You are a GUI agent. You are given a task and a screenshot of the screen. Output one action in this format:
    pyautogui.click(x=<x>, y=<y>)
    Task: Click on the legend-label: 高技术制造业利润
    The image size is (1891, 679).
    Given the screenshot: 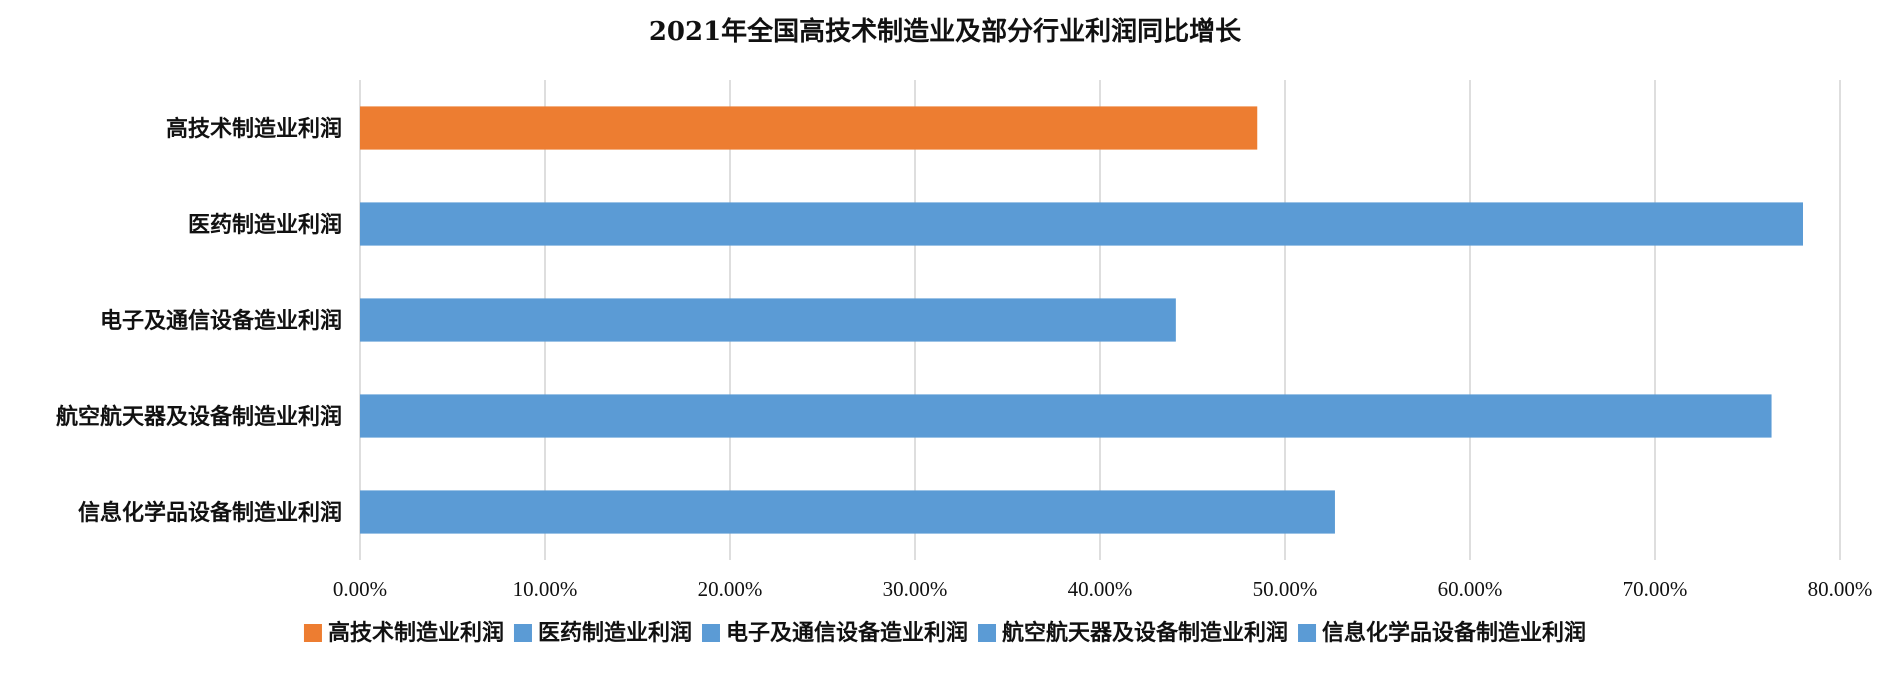 What is the action you would take?
    pyautogui.click(x=416, y=633)
    